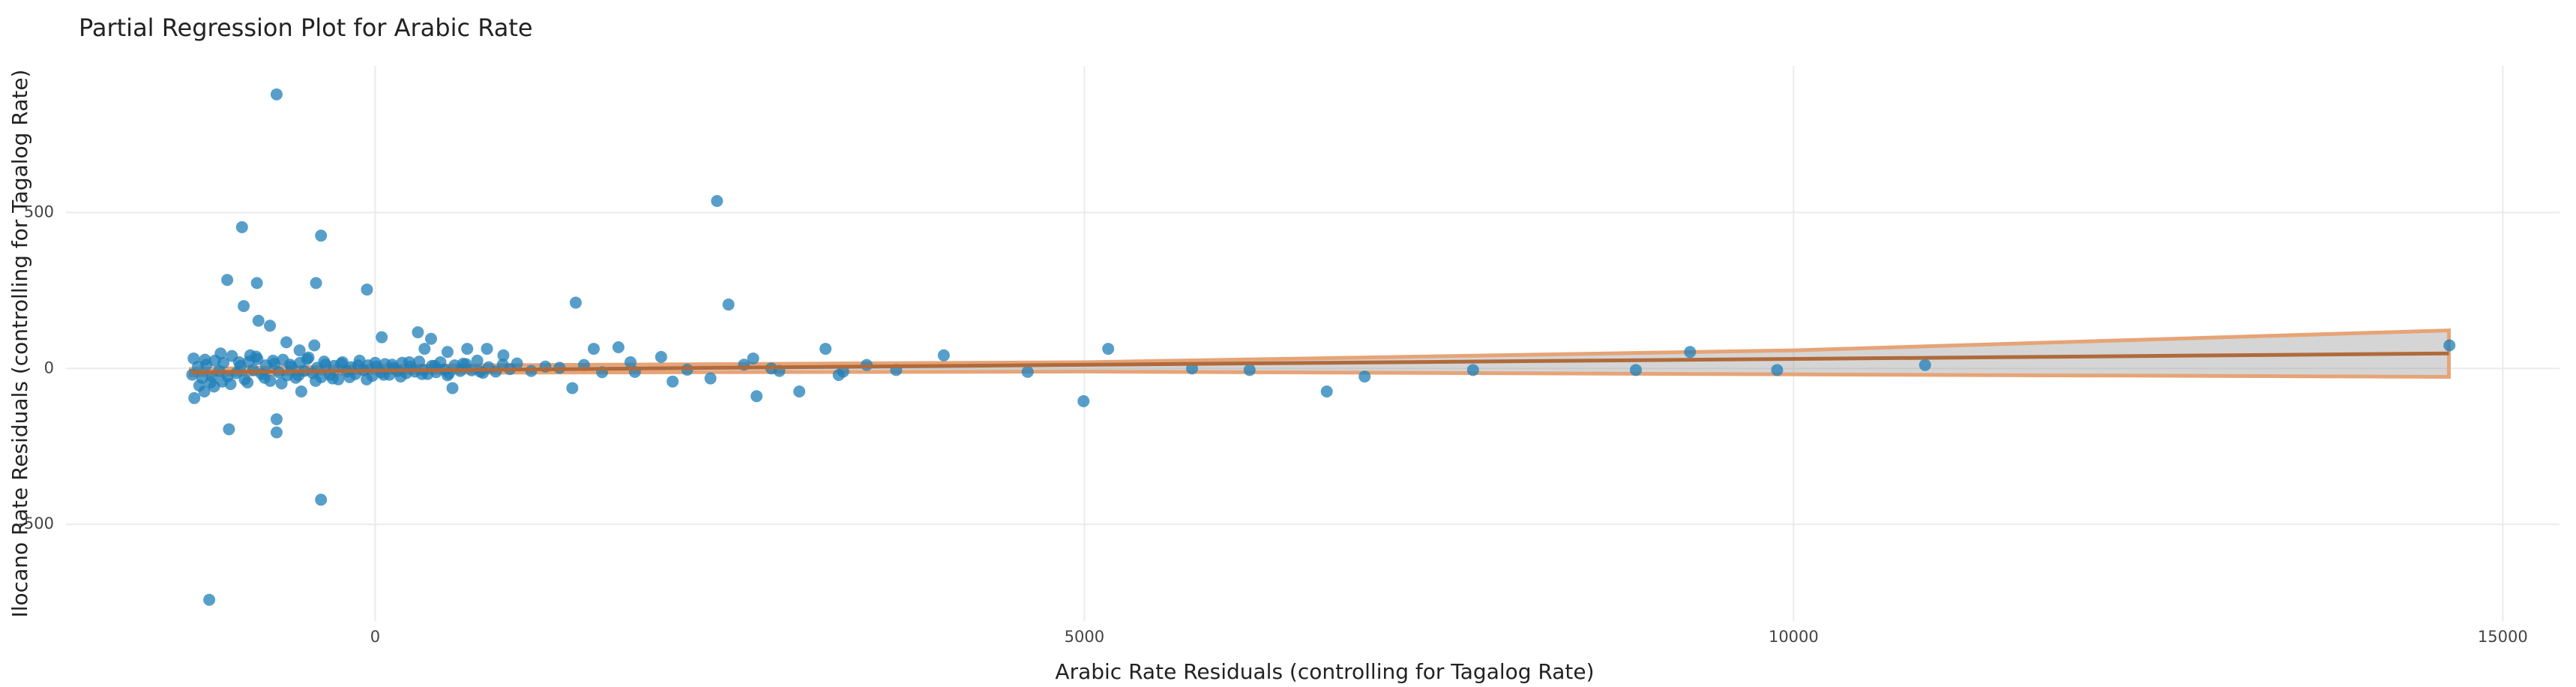  What do you see at coordinates (375, 637) in the screenshot?
I see `x-tick-label: 0` at bounding box center [375, 637].